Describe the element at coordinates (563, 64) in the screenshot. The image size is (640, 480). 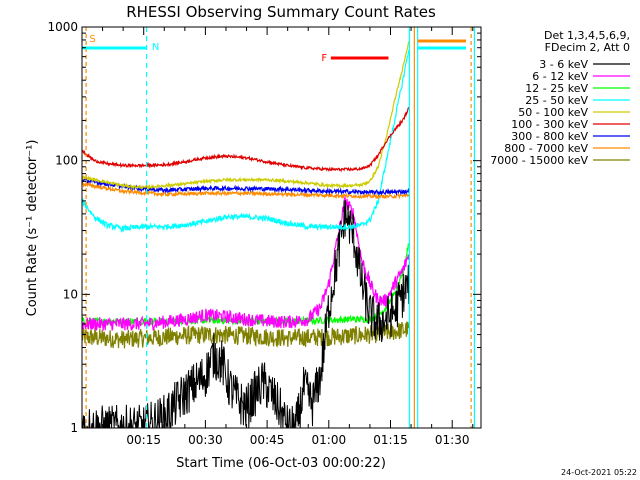
I see `legend-label: 3 - 6 keV` at that location.